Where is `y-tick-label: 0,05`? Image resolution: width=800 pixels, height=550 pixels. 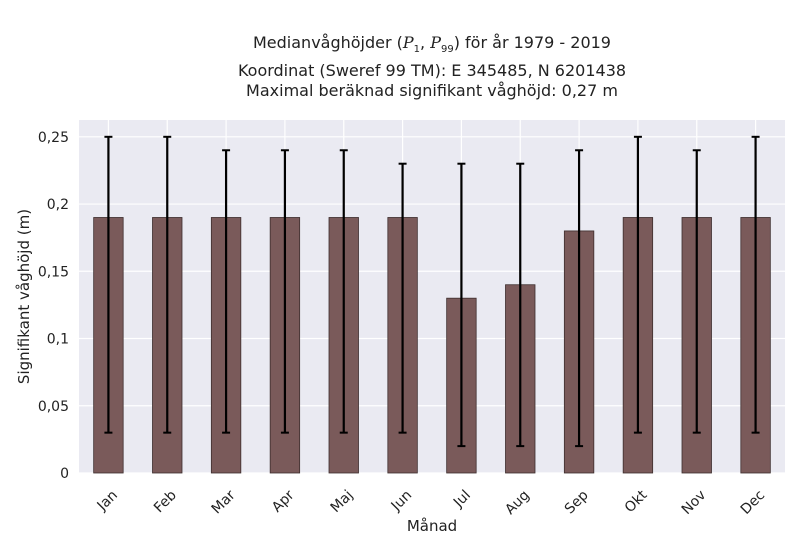
y-tick-label: 0,05 is located at coordinates (53, 407).